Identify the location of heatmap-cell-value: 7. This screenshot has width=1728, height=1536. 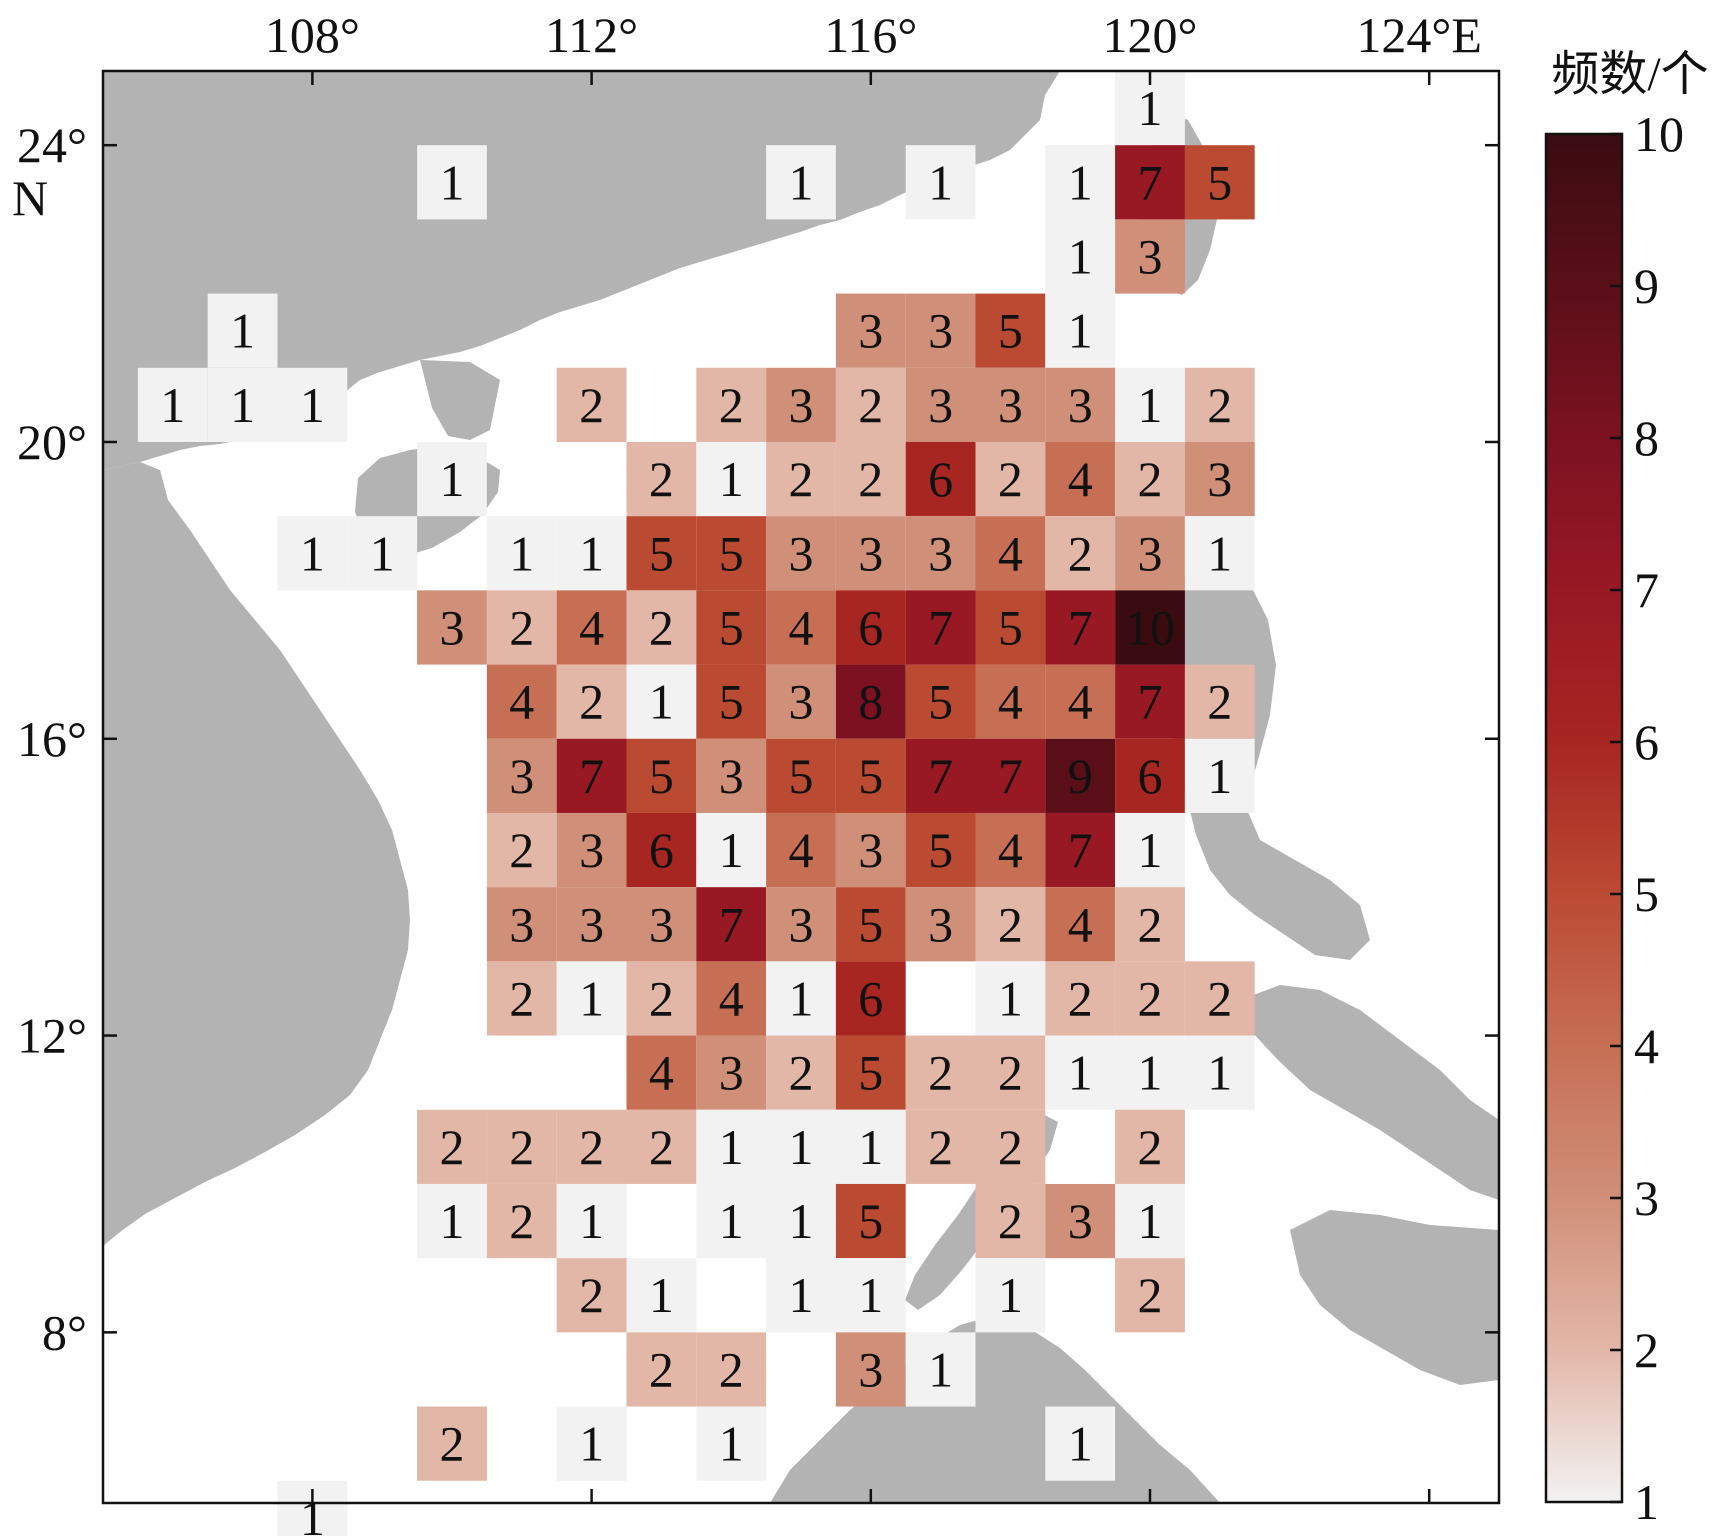
(1010, 776).